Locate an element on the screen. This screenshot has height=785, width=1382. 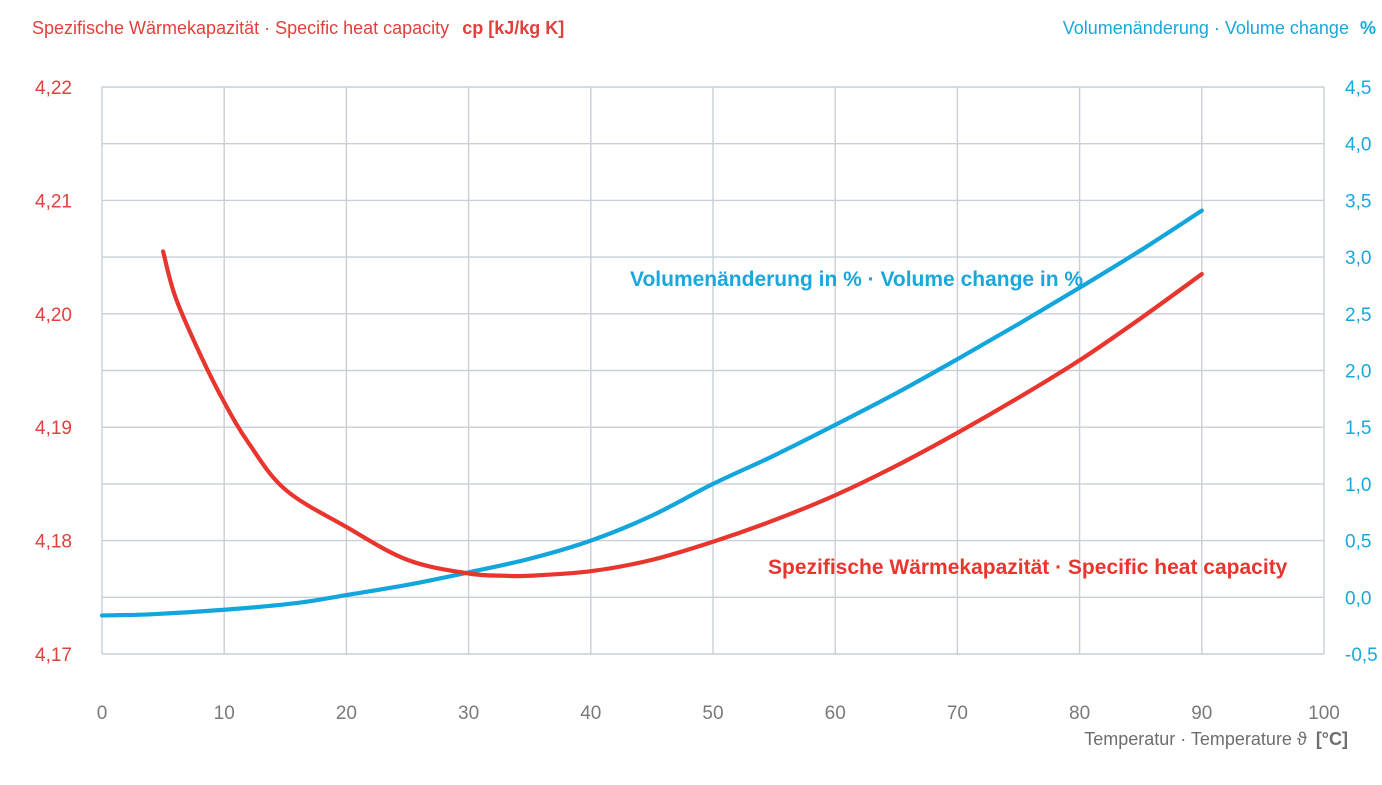
y-left-tick-label: 4,20 is located at coordinates (53, 315).